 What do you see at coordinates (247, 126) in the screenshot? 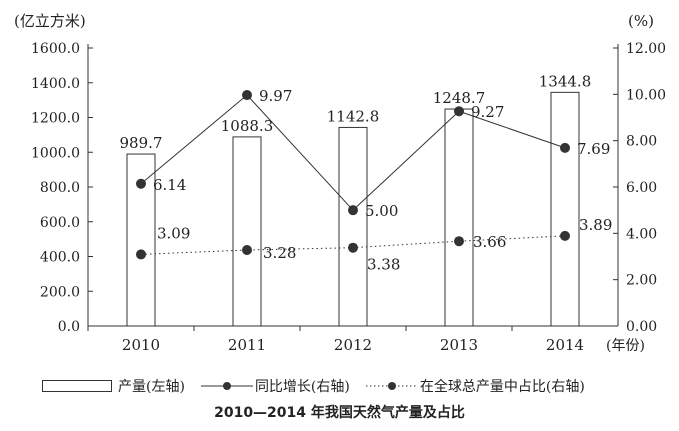
I see `bar-label-production: 1088.3` at bounding box center [247, 126].